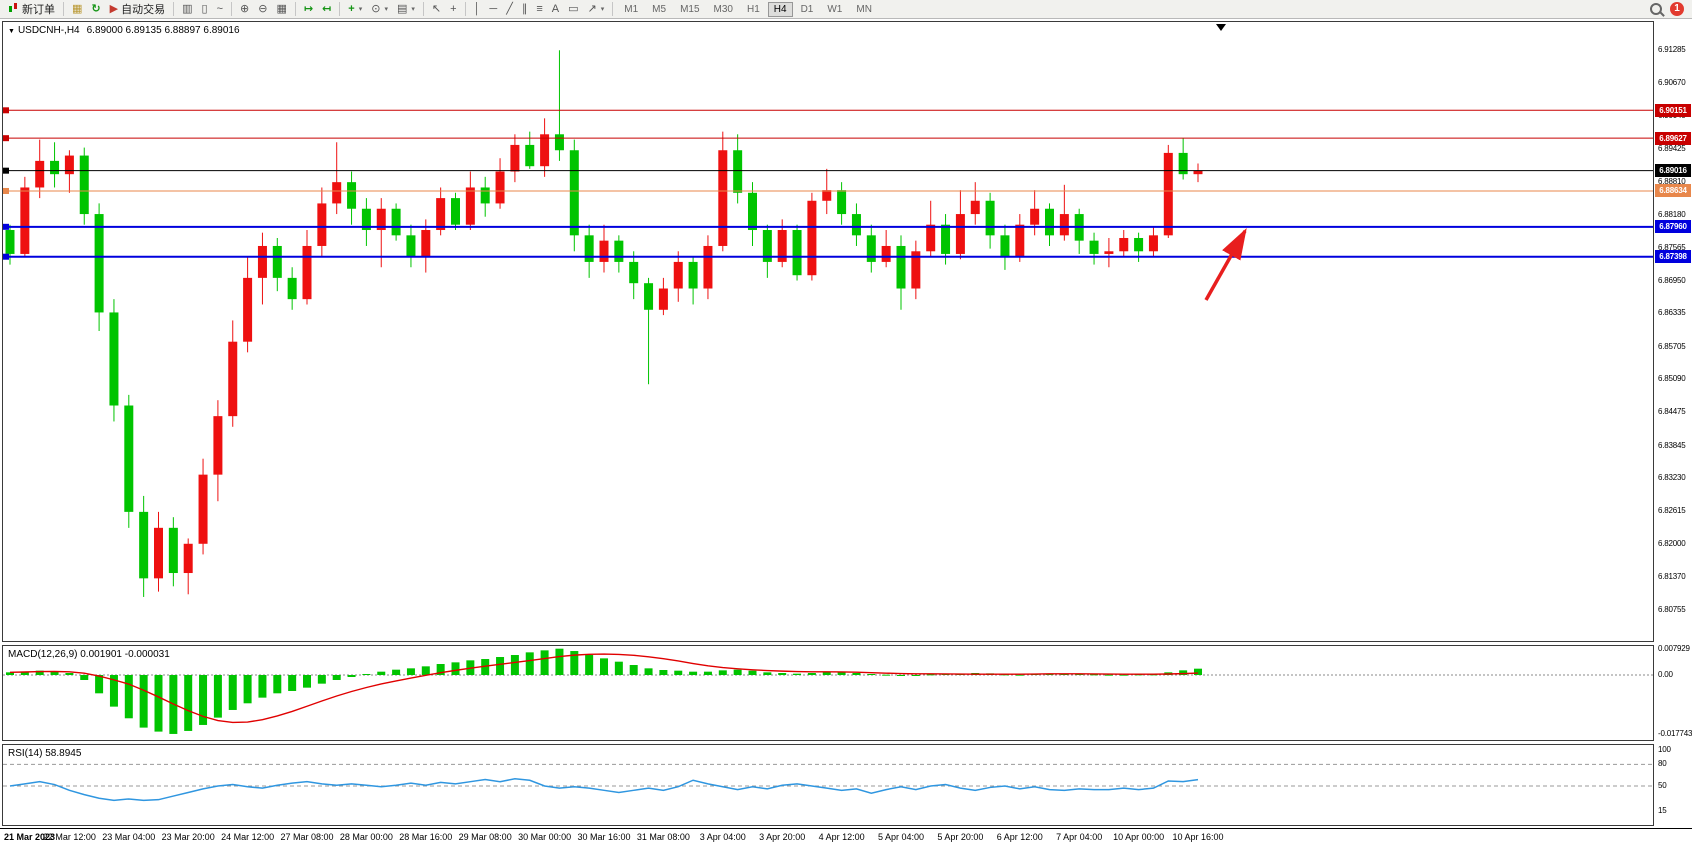 This screenshot has height=847, width=1692. I want to click on time-label: 29 Mar 08:00, so click(485, 837).